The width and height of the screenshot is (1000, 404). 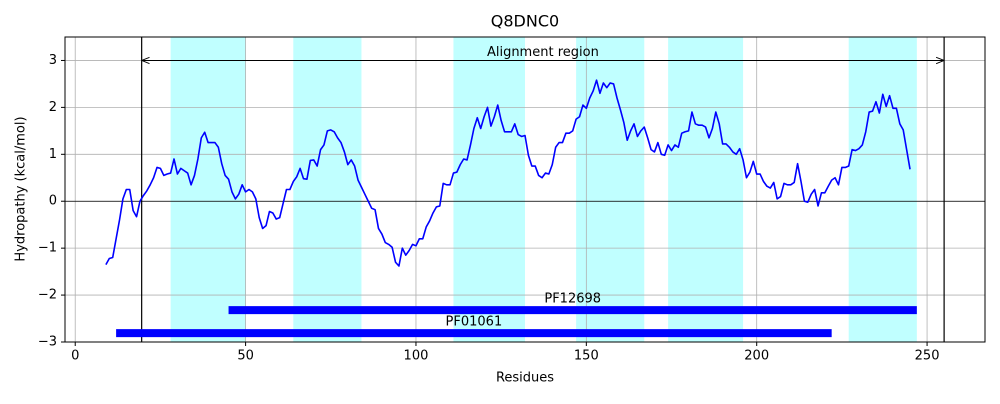 What do you see at coordinates (53, 60) in the screenshot?
I see `y-tick-label: 3` at bounding box center [53, 60].